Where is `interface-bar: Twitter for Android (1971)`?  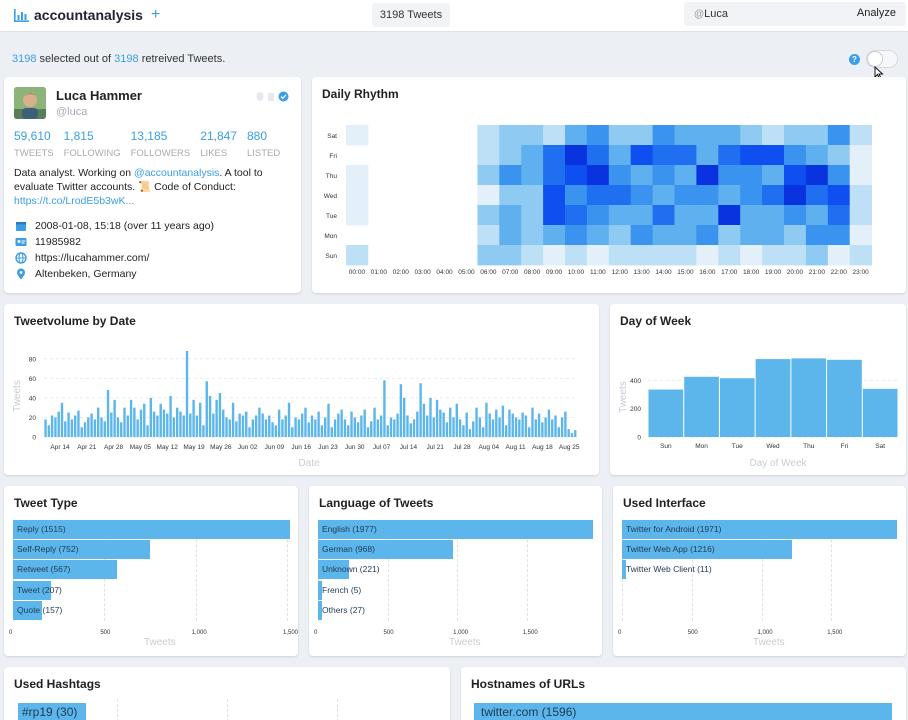 interface-bar: Twitter for Android (1971) is located at coordinates (759, 529).